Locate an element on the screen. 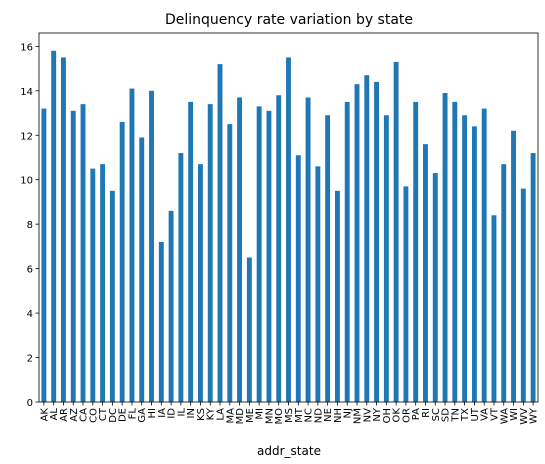 The height and width of the screenshot is (464, 545). bar-dc is located at coordinates (112, 296).